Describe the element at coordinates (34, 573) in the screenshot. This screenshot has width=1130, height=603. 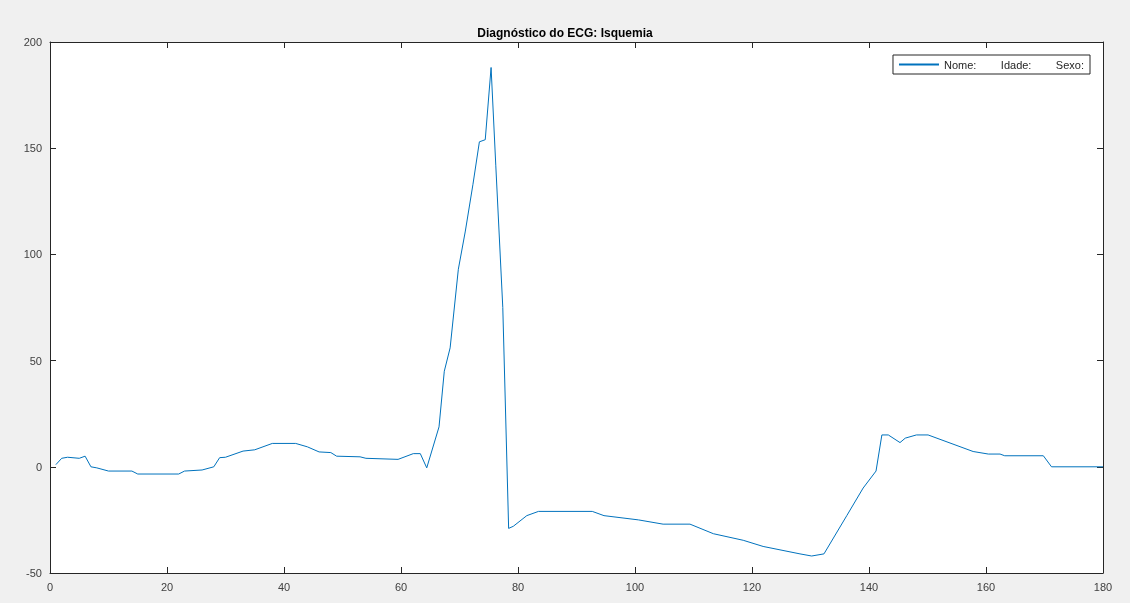
I see `y-tick-label: -50` at that location.